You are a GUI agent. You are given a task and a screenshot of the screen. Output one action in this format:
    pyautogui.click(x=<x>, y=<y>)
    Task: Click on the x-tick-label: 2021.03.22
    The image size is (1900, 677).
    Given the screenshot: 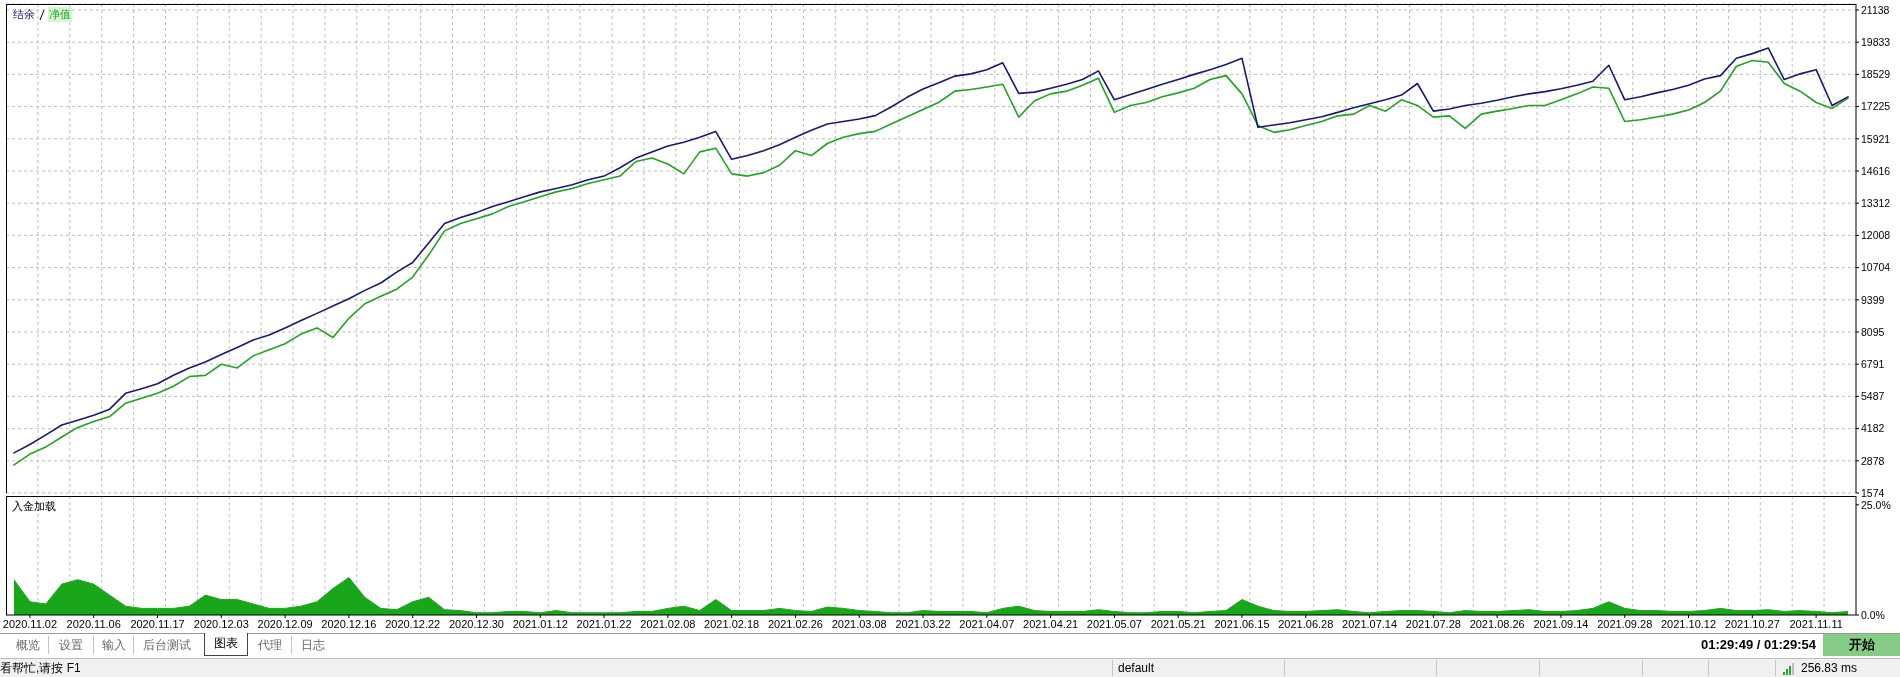 What is the action you would take?
    pyautogui.click(x=923, y=623)
    